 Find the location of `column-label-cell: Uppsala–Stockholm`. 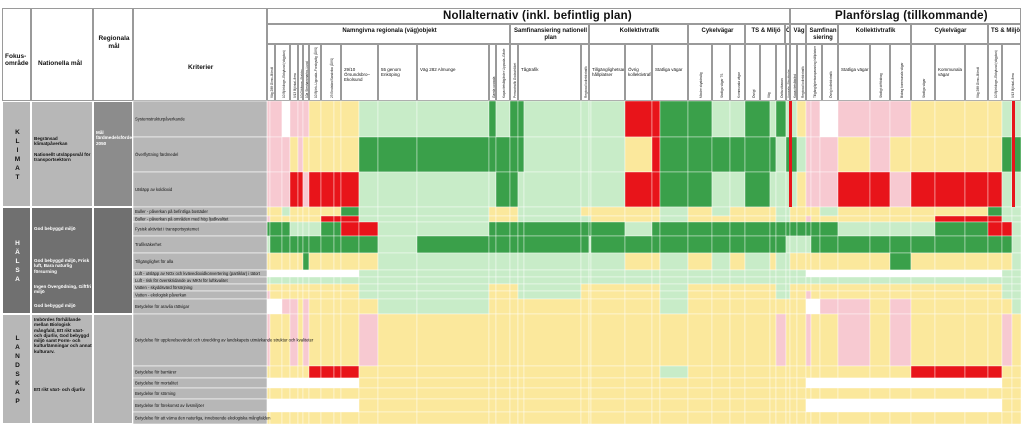

column-label-cell: Uppsala–Stockholm is located at coordinates (788, 72).